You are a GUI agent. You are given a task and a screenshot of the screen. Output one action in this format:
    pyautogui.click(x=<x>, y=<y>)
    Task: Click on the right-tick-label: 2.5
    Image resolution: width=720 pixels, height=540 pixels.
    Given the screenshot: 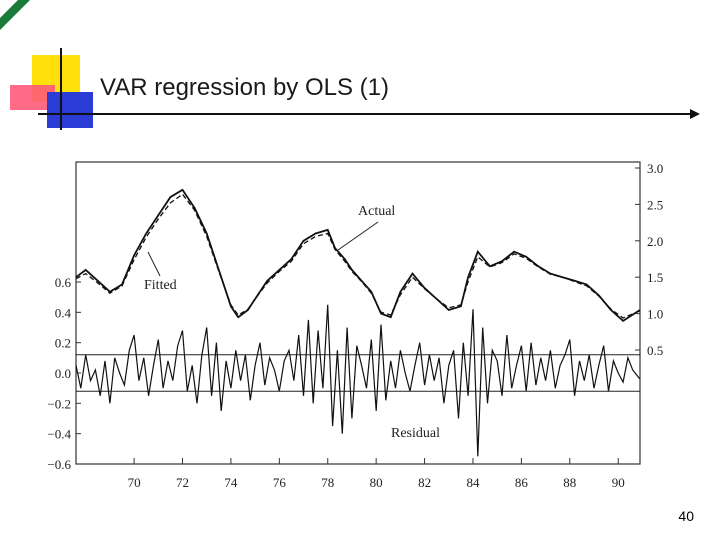 What is the action you would take?
    pyautogui.click(x=655, y=204)
    